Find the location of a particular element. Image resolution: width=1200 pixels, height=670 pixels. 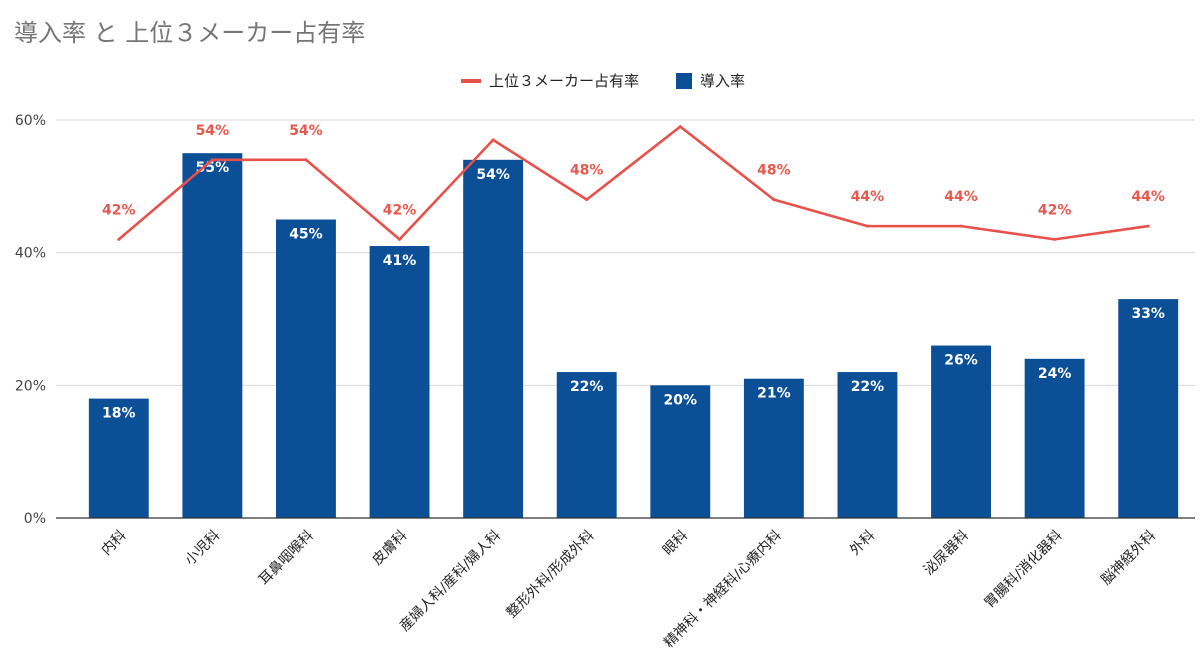

bar-value-label: 41% is located at coordinates (400, 261).